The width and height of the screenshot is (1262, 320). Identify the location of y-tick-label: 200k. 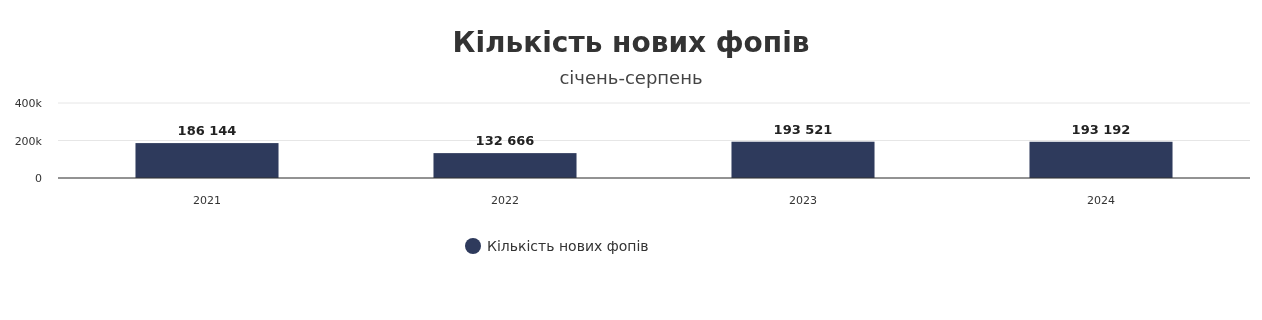
(28, 141).